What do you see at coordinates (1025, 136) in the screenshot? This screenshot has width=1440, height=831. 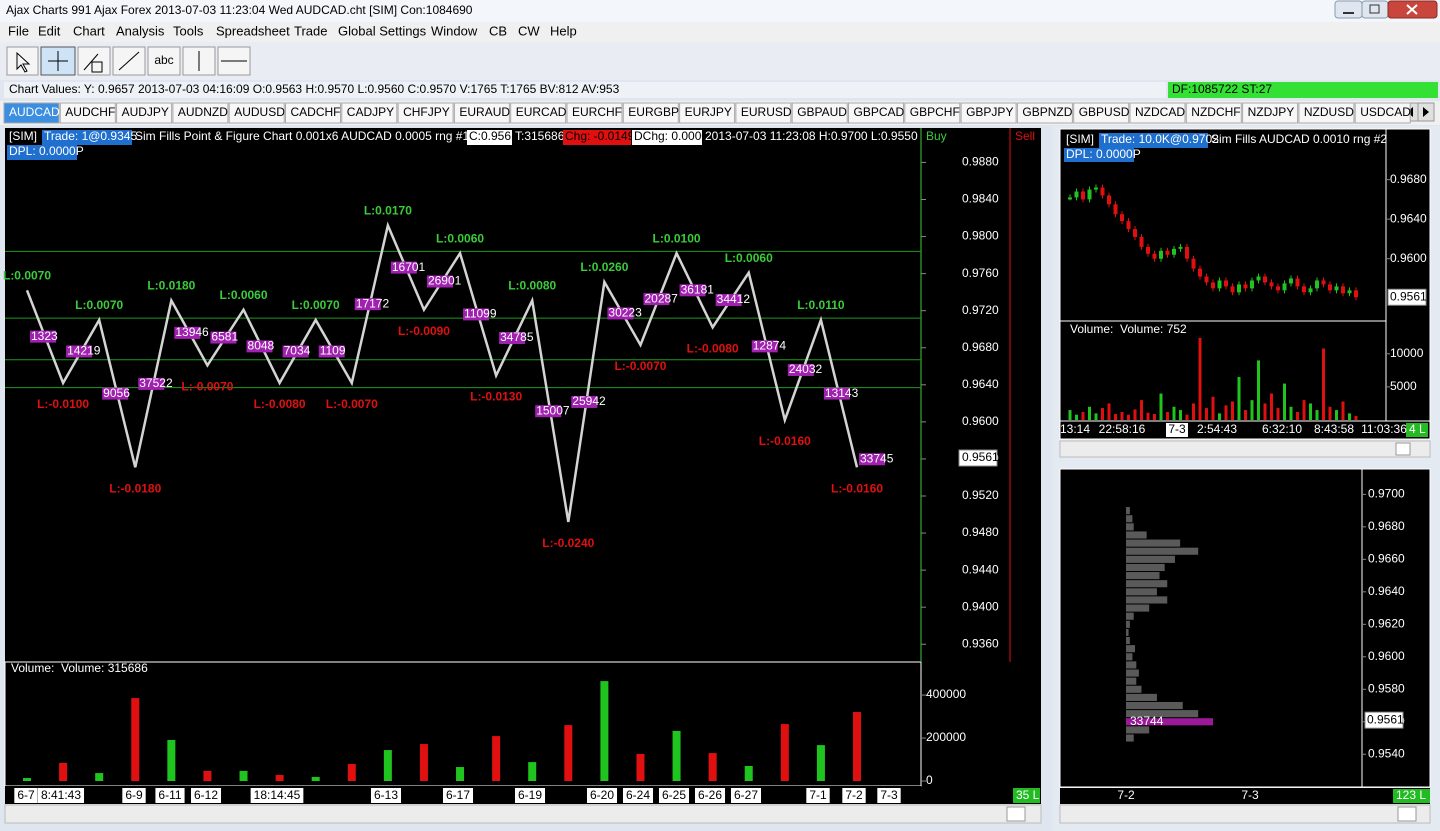 I see `sell-label: Sell` at bounding box center [1025, 136].